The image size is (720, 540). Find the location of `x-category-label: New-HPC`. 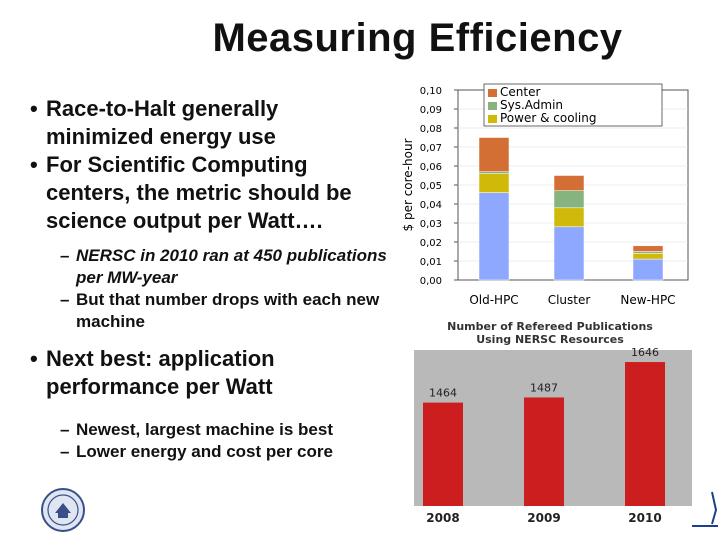

x-category-label: New-HPC is located at coordinates (647, 300).